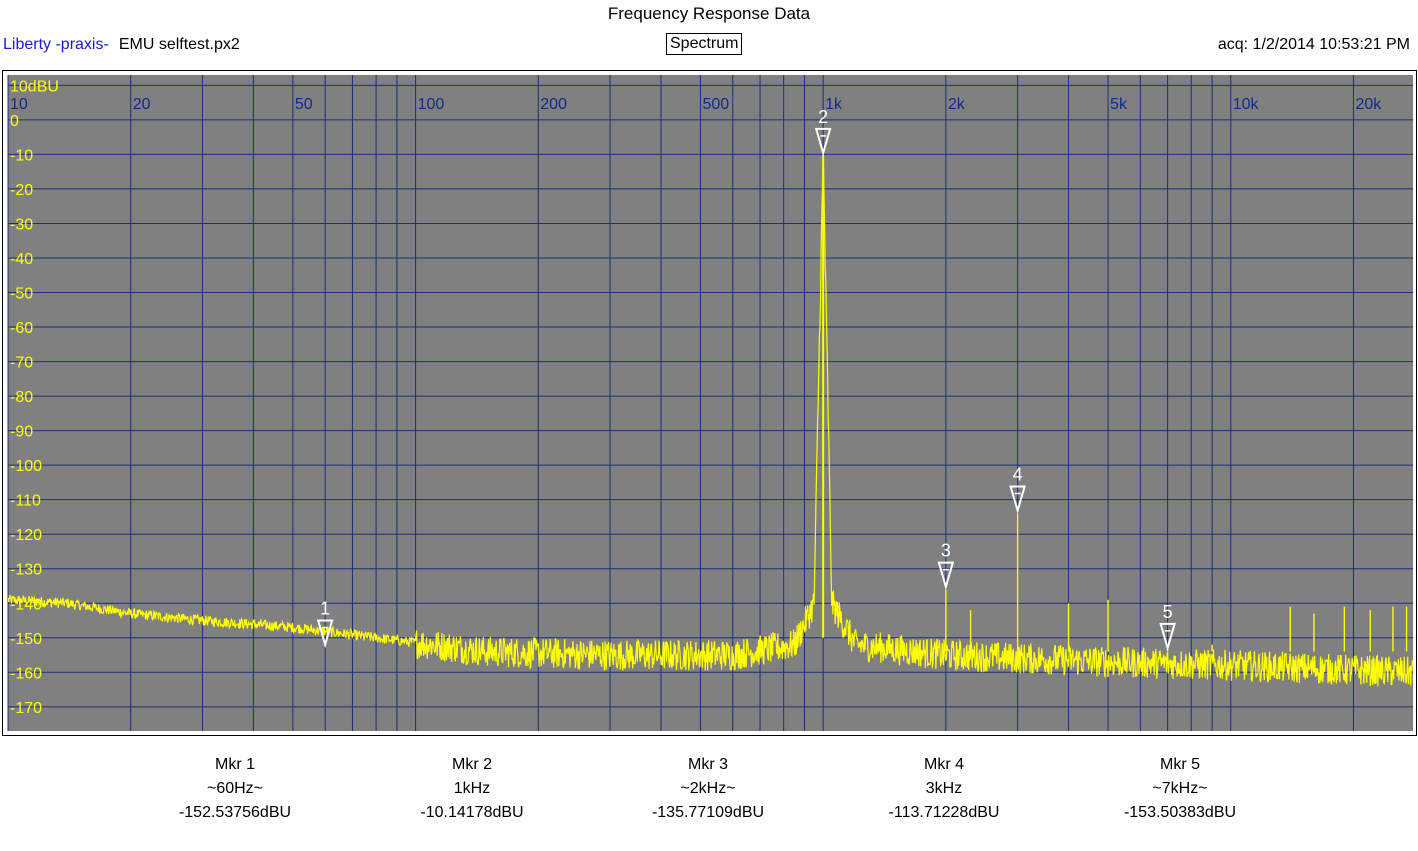  Describe the element at coordinates (946, 551) in the screenshot. I see `marker-label: 3` at that location.